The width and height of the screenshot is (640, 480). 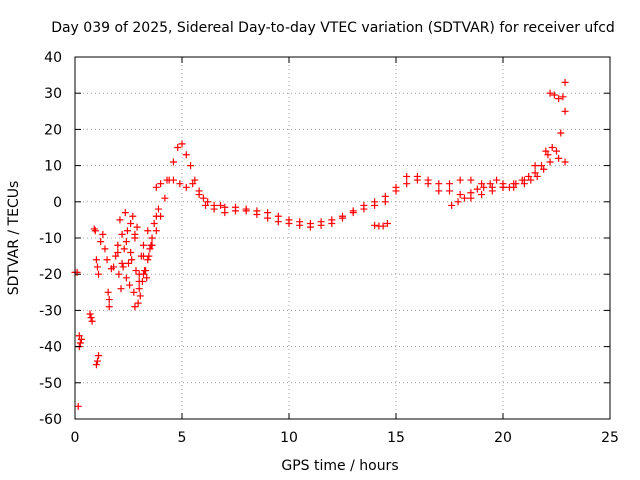 I want to click on y-tick-label: 10, so click(x=53, y=167).